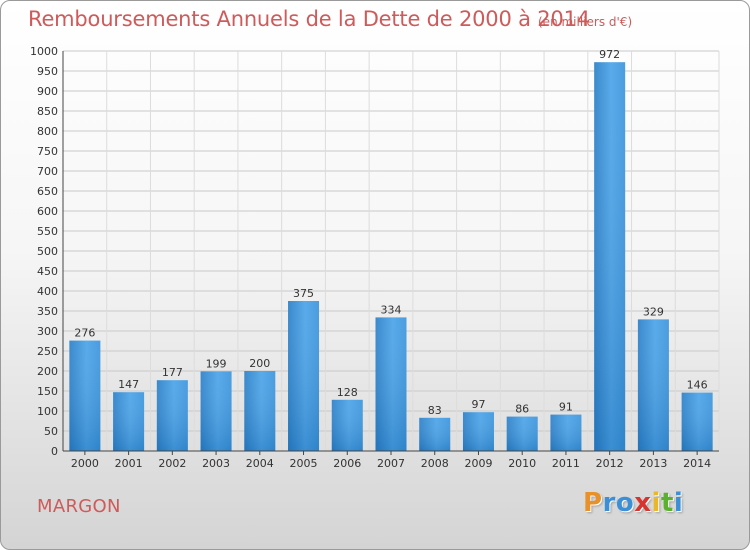 The image size is (750, 550). What do you see at coordinates (47, 91) in the screenshot?
I see `y-tick-label: 900` at bounding box center [47, 91].